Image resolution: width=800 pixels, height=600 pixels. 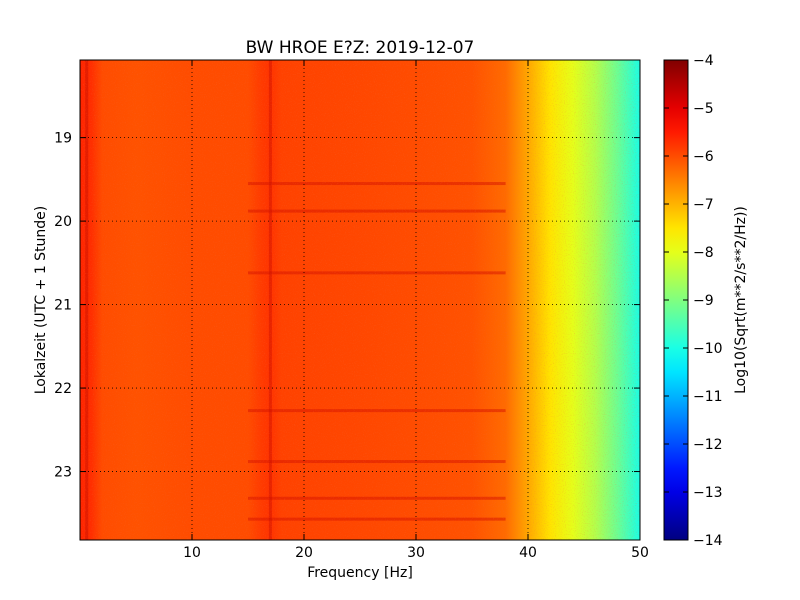 What do you see at coordinates (360, 573) in the screenshot?
I see `x-axis-label: Frequency [Hz]` at bounding box center [360, 573].